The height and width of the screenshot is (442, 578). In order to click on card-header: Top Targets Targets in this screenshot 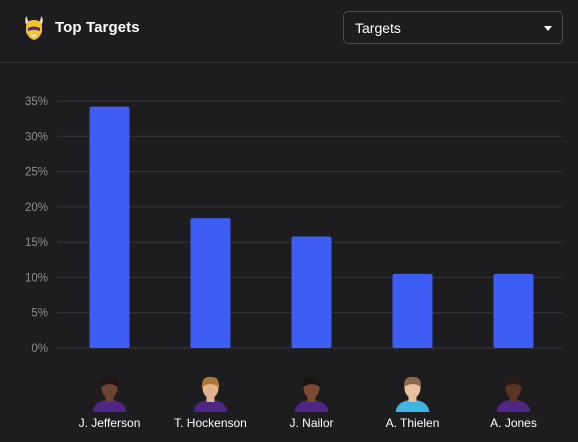, I will do `click(289, 31)`.